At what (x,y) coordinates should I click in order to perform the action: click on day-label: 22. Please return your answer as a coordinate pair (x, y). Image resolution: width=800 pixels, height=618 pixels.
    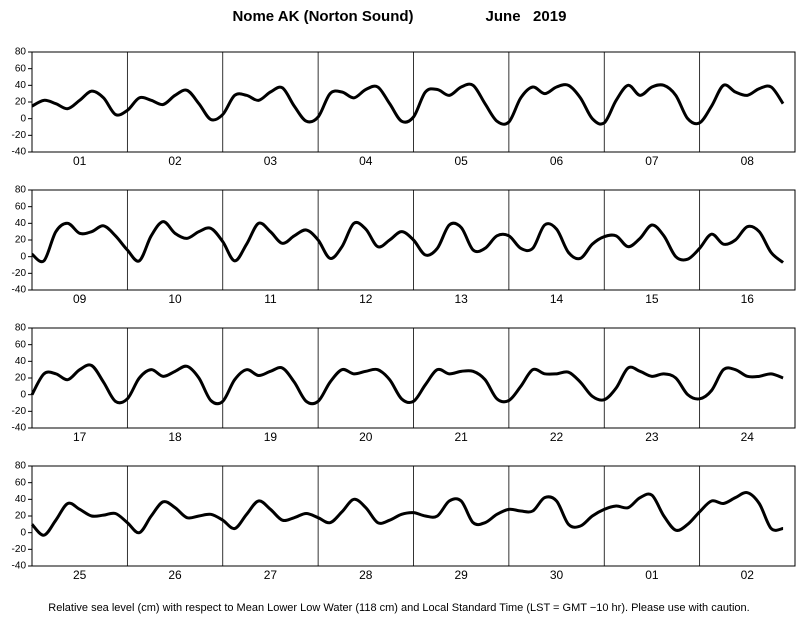
    Looking at the image, I should click on (557, 437).